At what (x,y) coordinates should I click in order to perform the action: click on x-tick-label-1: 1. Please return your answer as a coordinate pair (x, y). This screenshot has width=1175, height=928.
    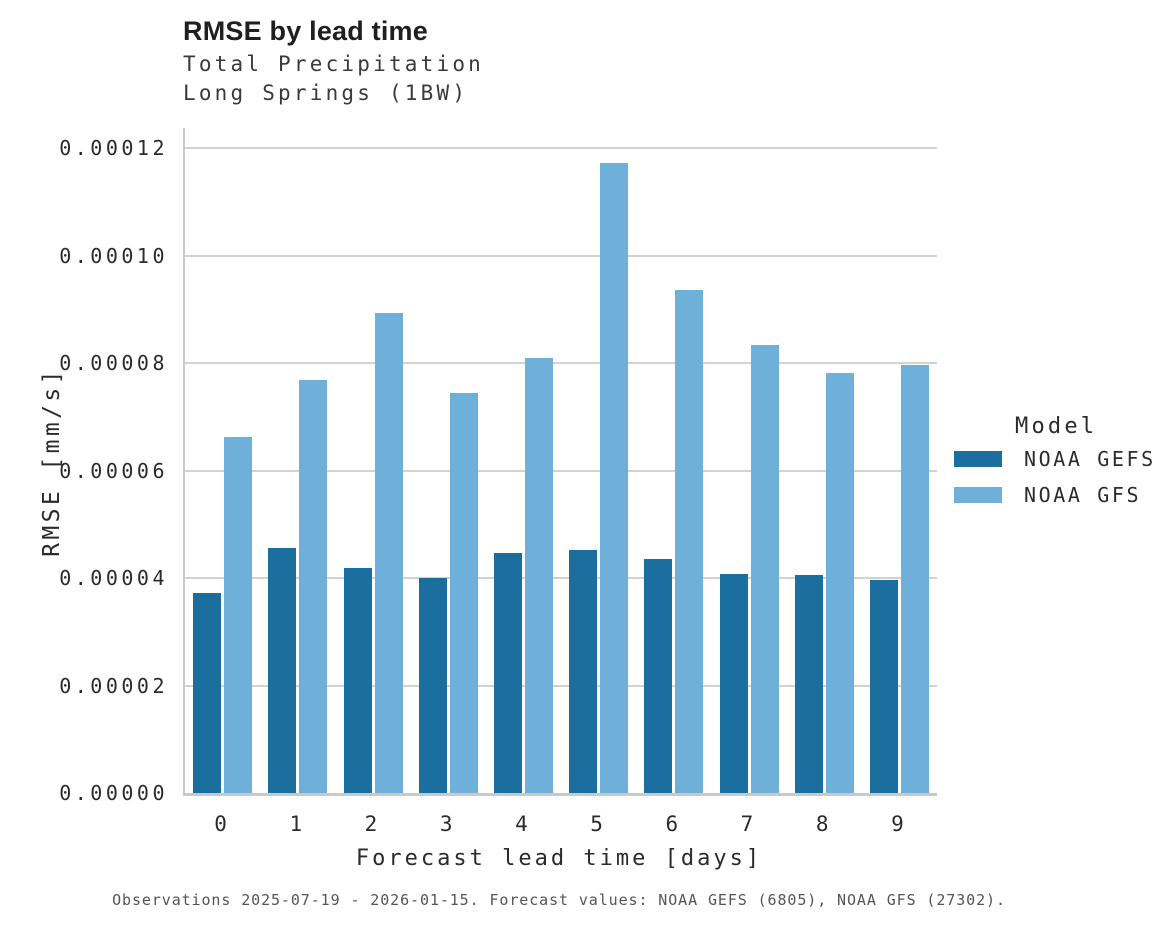
    Looking at the image, I should click on (296, 824).